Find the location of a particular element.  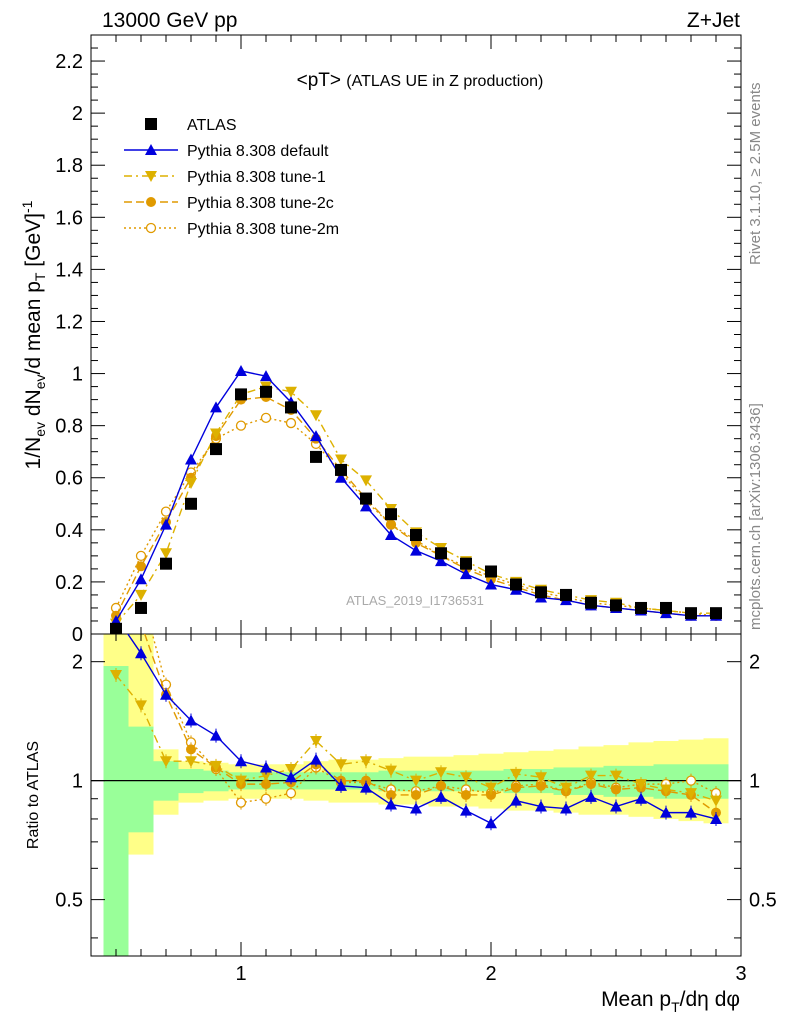

chart-title: <pT> (ATLAS UE in Z production) is located at coordinates (420, 80).